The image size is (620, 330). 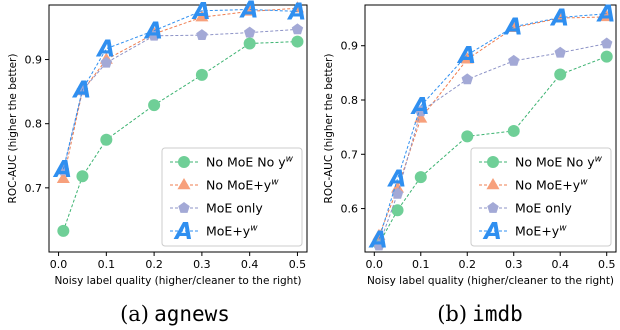 I want to click on legend-label-text: No MoE+y, so click(x=239, y=185).